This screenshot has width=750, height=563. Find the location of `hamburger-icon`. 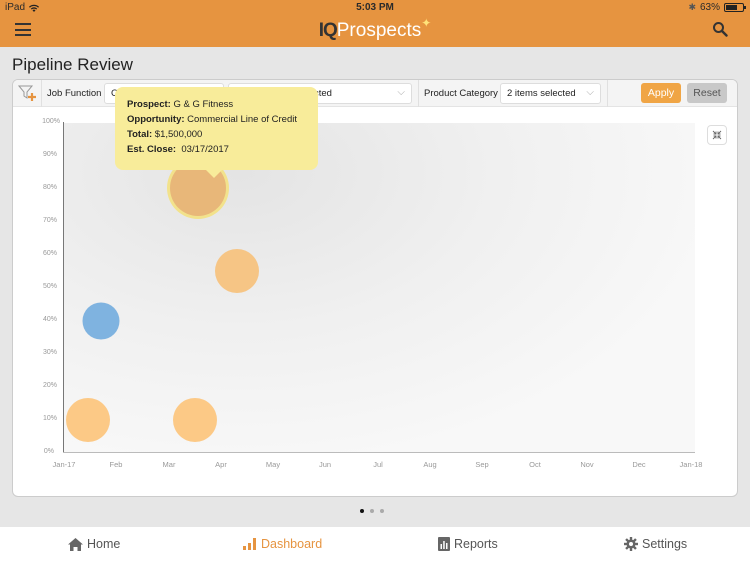

hamburger-icon is located at coordinates (23, 29).